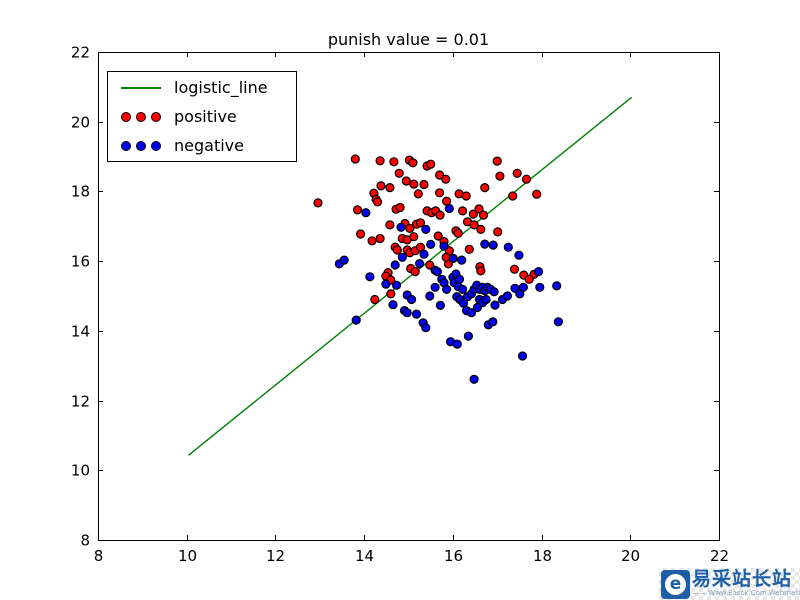 Image resolution: width=800 pixels, height=600 pixels. What do you see at coordinates (99, 556) in the screenshot?
I see `x-tick-label: 8` at bounding box center [99, 556].